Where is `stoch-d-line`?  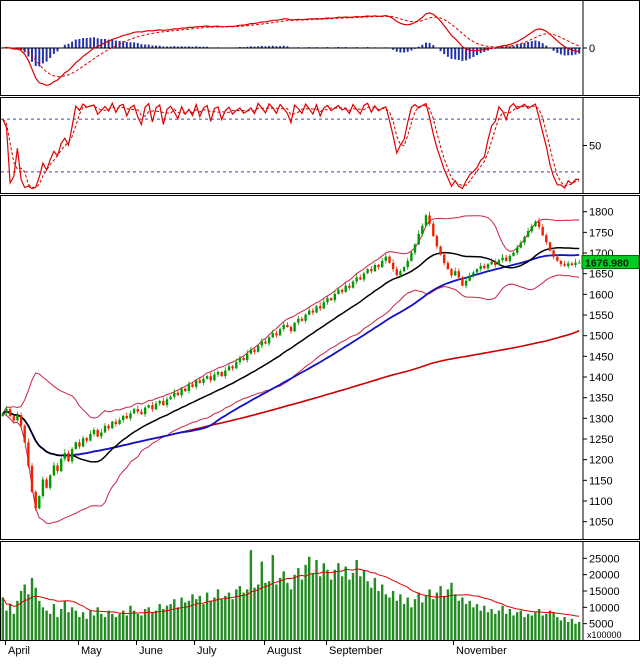
stoch-d-line is located at coordinates (291, 146).